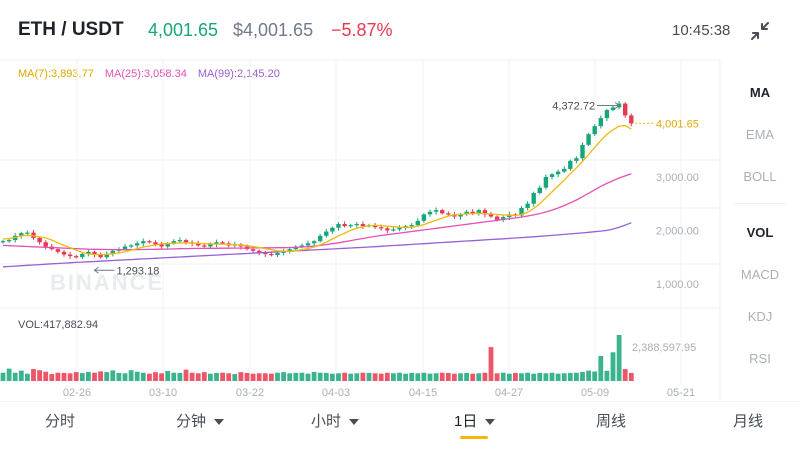 The height and width of the screenshot is (450, 800). Describe the element at coordinates (200, 420) in the screenshot. I see `tab-minute: 分钟` at that location.